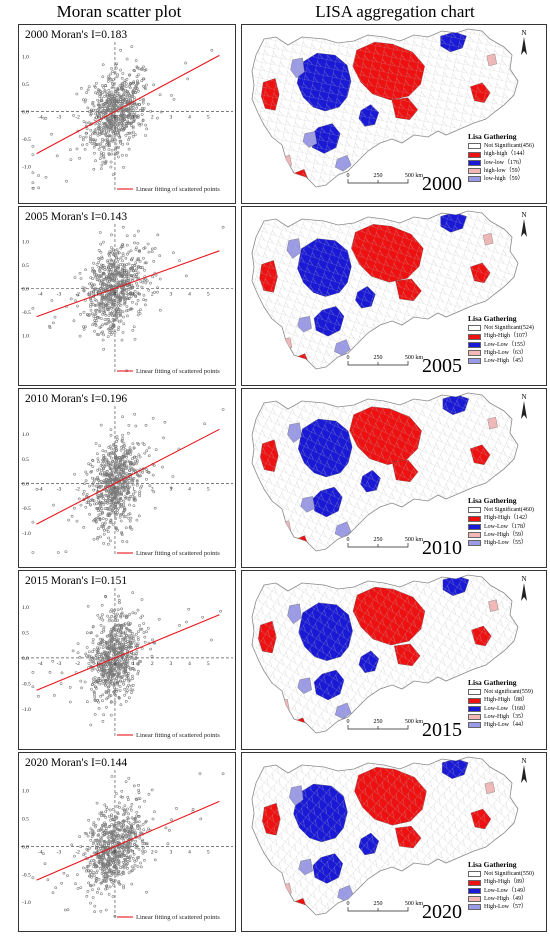  What do you see at coordinates (505, 361) in the screenshot?
I see `legend-item-label: Low-High（45）` at bounding box center [505, 361].